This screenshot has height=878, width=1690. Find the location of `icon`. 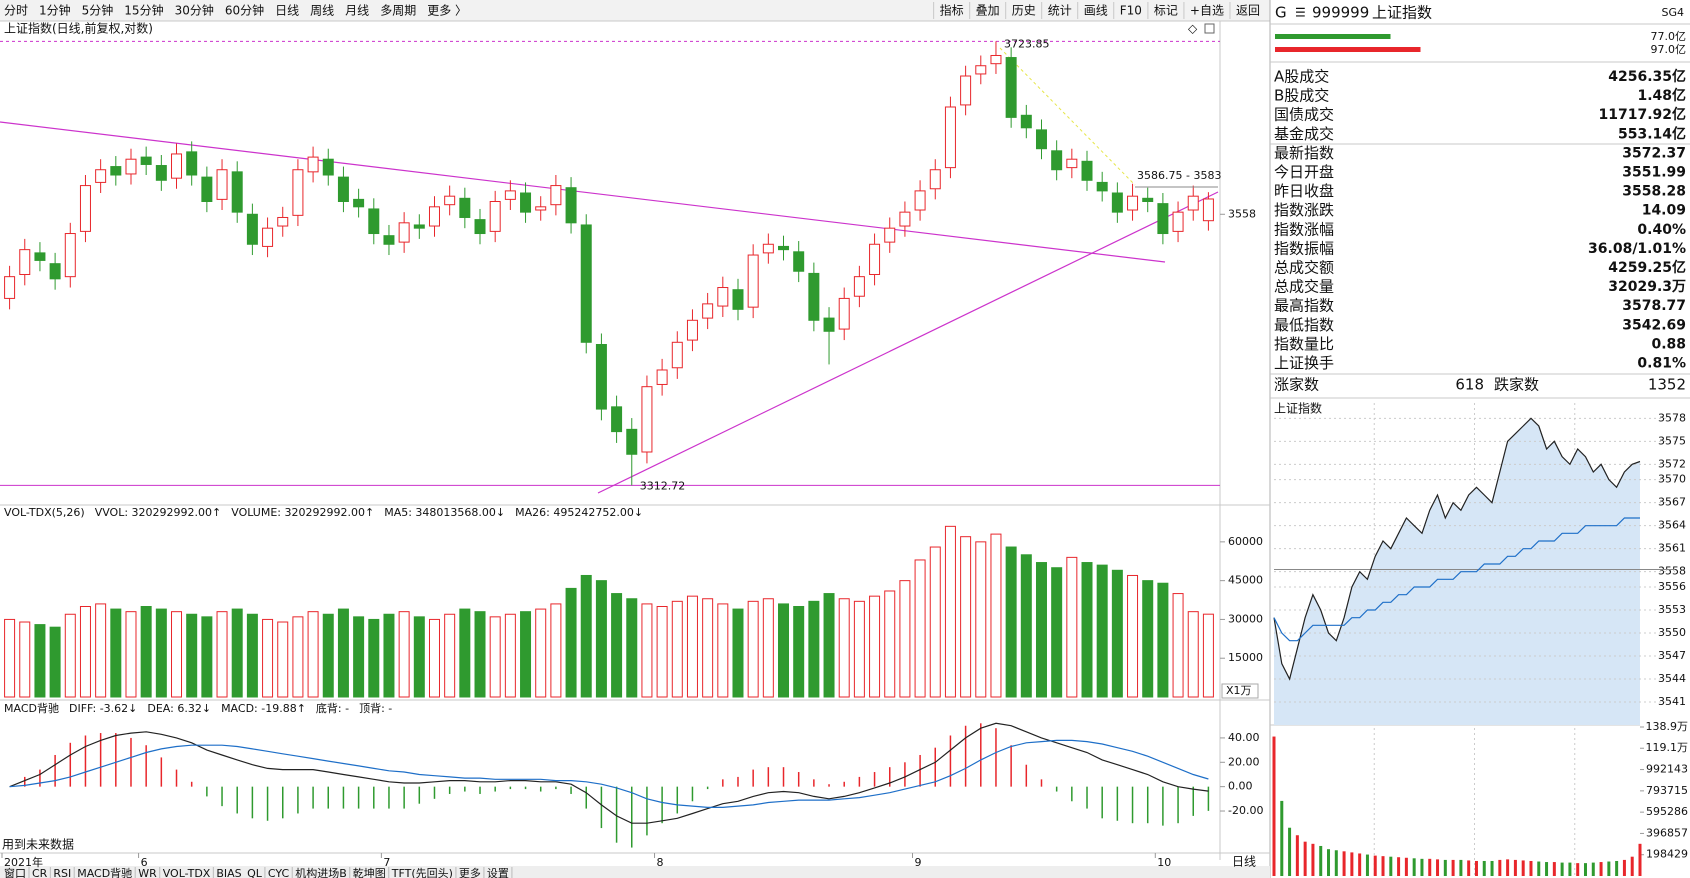

icon is located at coordinates (1209, 28).